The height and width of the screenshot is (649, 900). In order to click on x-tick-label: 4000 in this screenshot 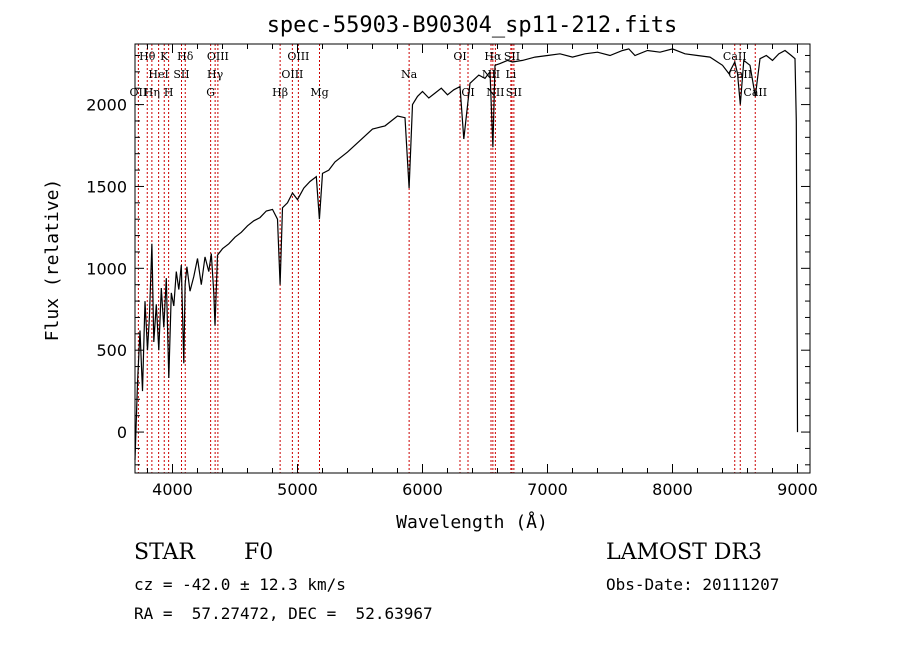, I will do `click(172, 489)`.